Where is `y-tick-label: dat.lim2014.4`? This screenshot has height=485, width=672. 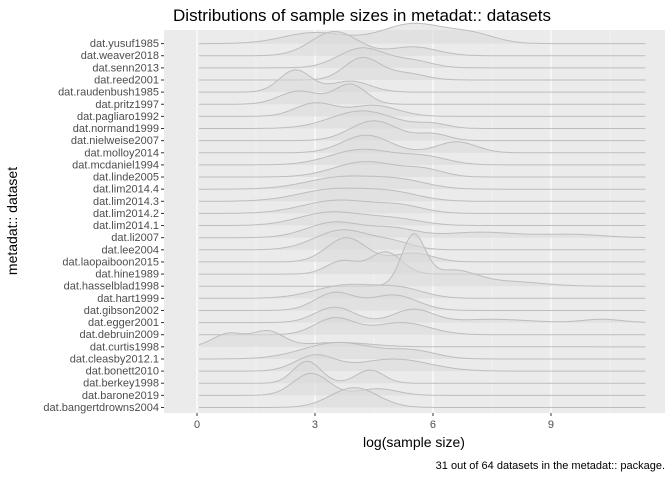 y-tick-label: dat.lim2014.4 is located at coordinates (126, 190).